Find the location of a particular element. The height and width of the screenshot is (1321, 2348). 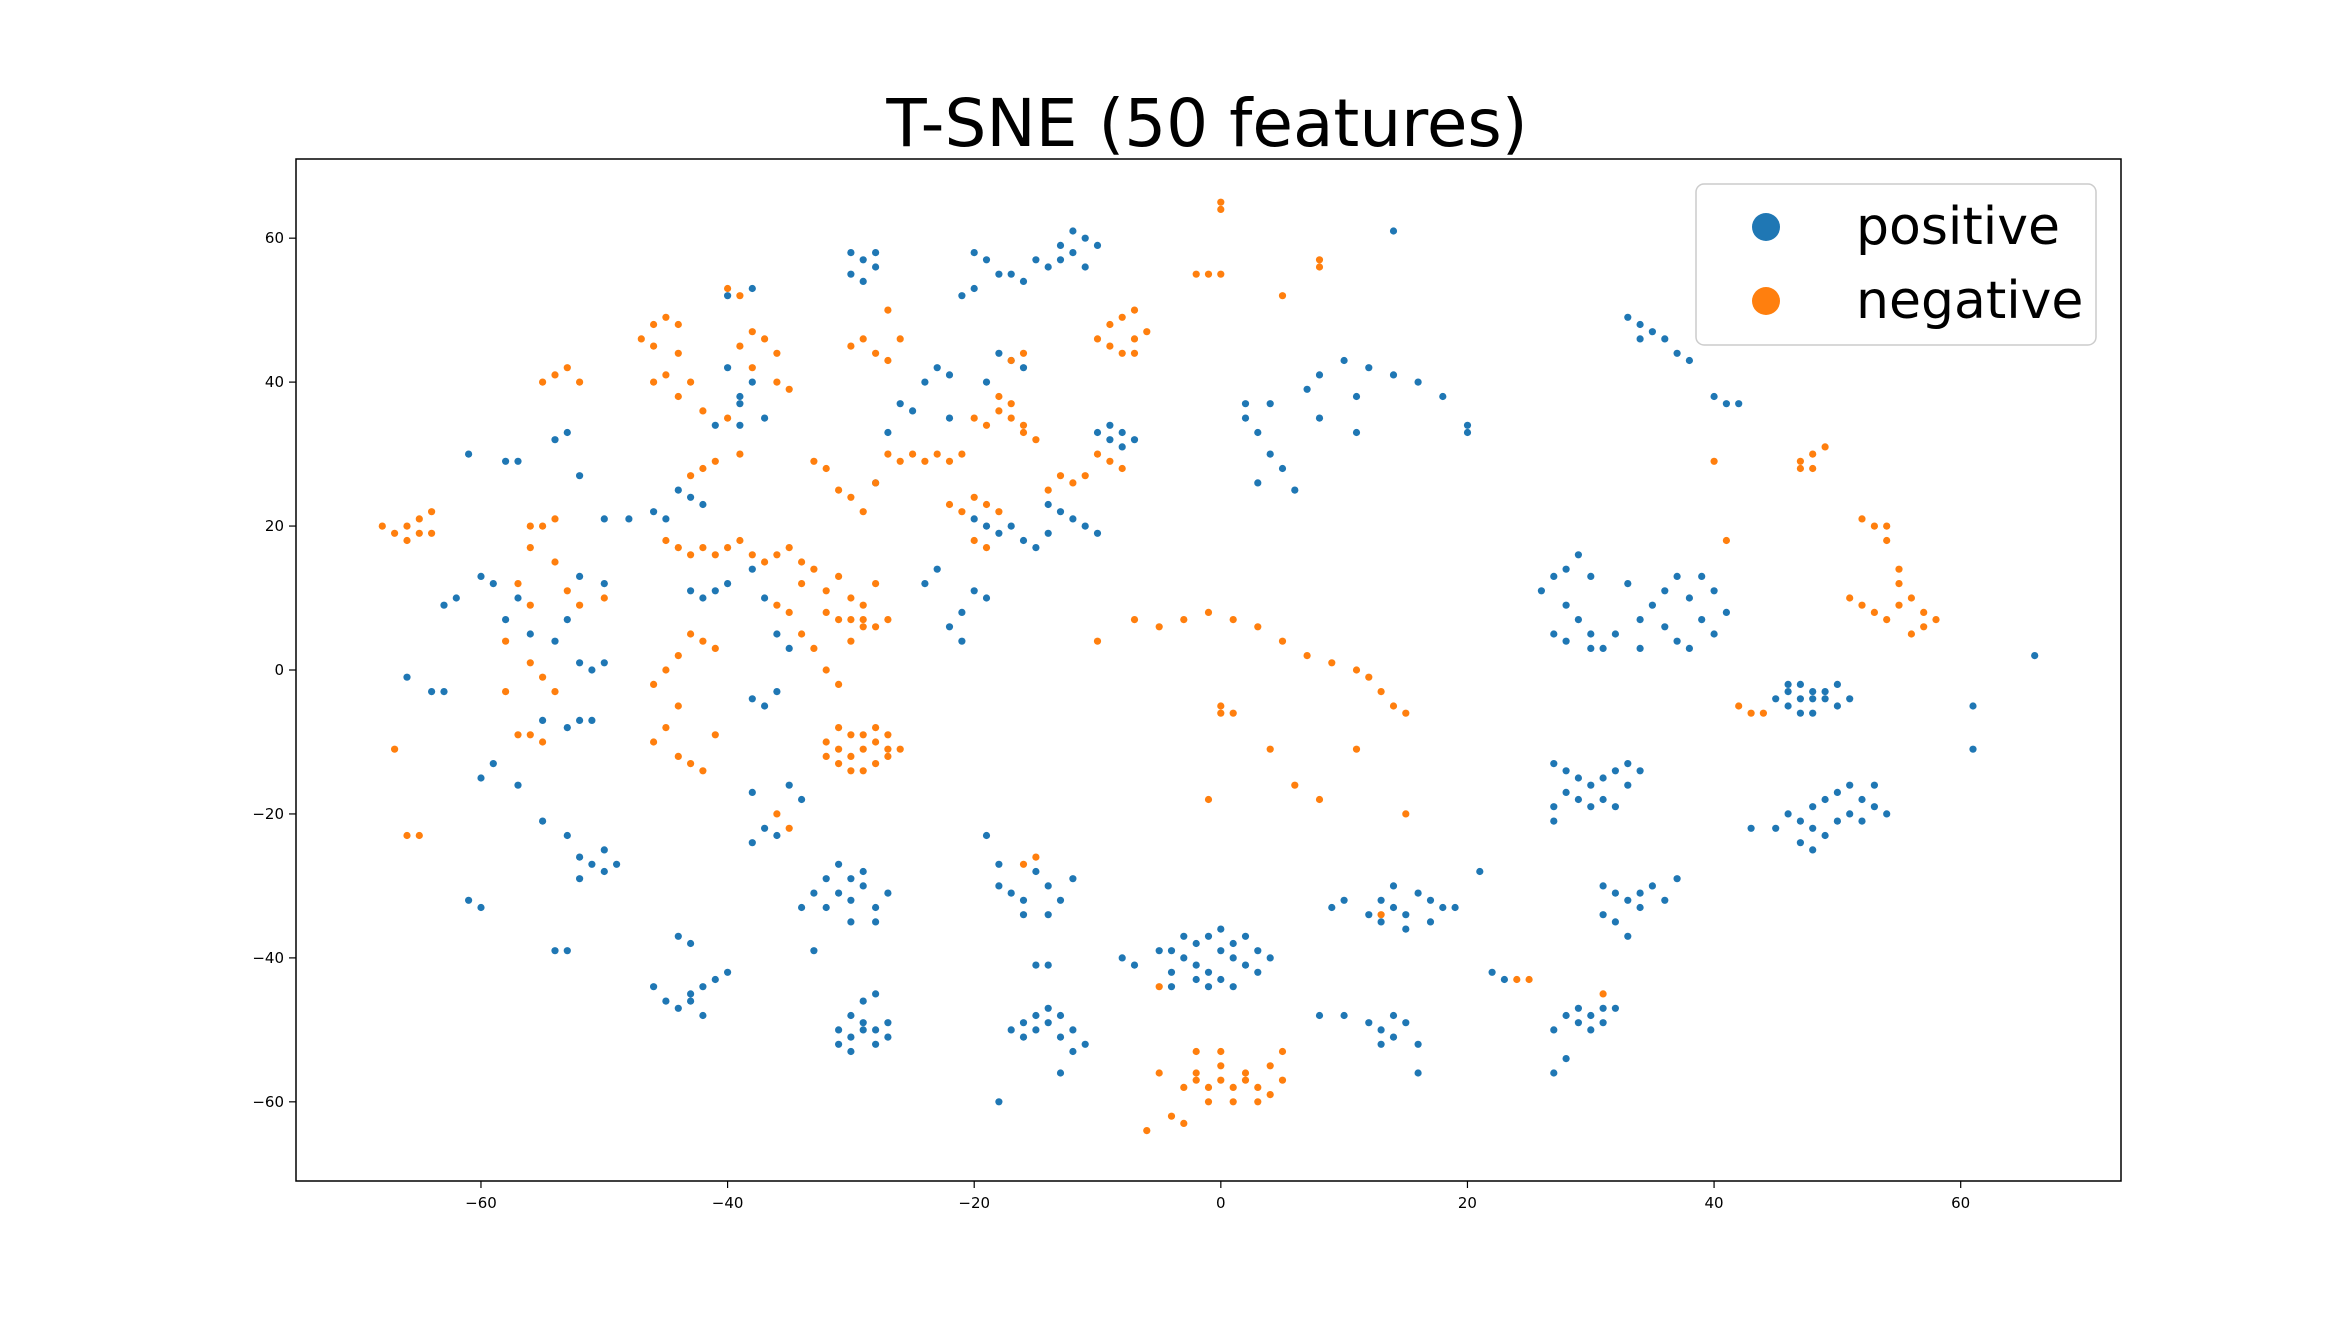

legend-marker-positive is located at coordinates (1766, 227).